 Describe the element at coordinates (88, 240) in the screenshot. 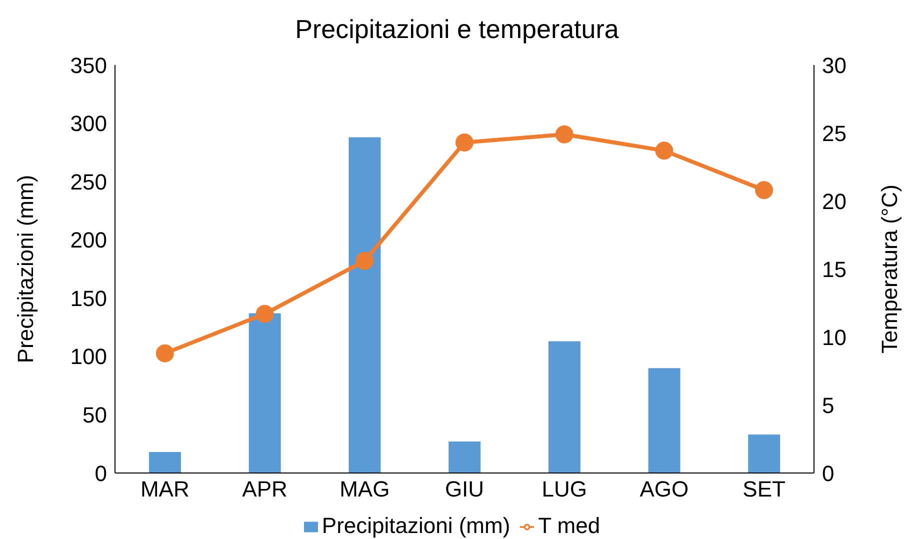

I see `y-tick-label: 200` at that location.